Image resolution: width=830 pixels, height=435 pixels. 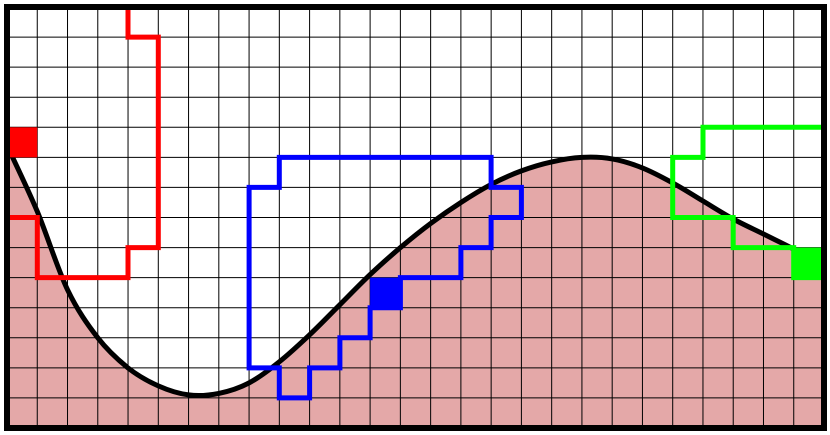 I want to click on blue-region-highlighted-cell, so click(x=385, y=292).